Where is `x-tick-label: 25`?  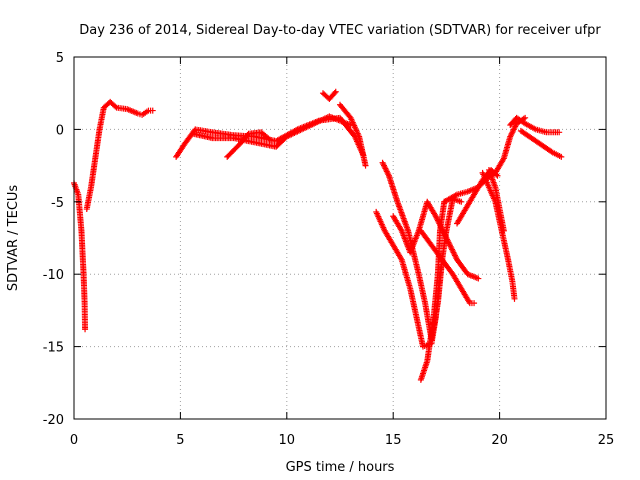
x-tick-label: 25 is located at coordinates (606, 440).